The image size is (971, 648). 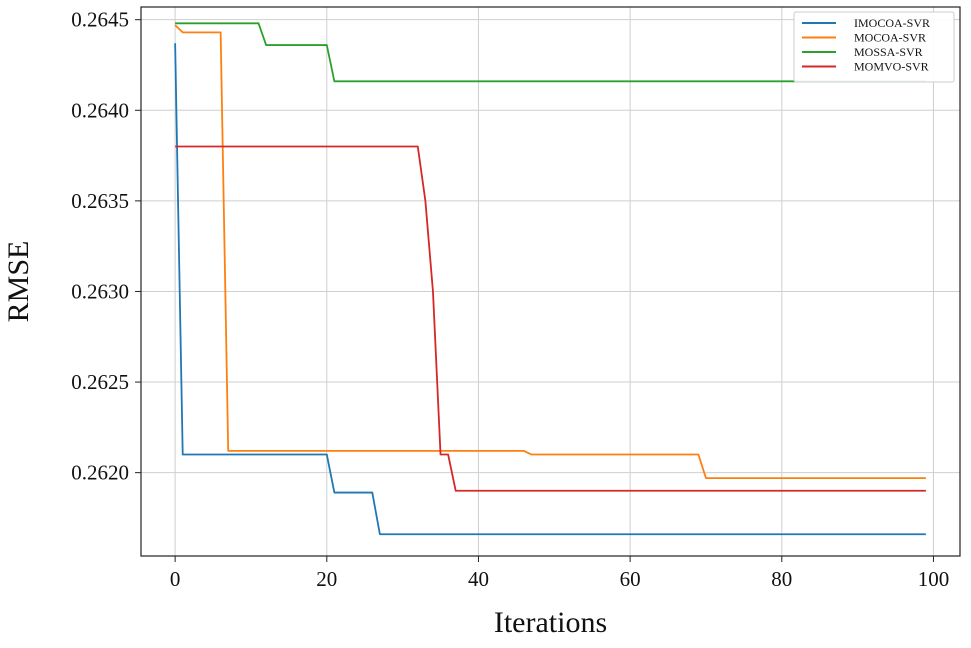 I want to click on legend-label: MOCOA-SVR, so click(x=890, y=38).